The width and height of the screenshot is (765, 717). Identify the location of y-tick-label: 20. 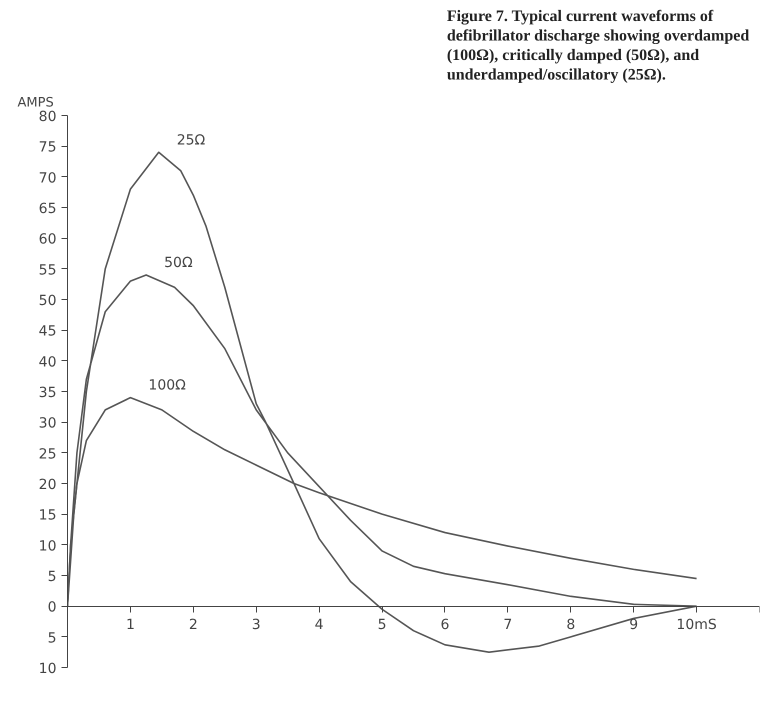
(47, 485).